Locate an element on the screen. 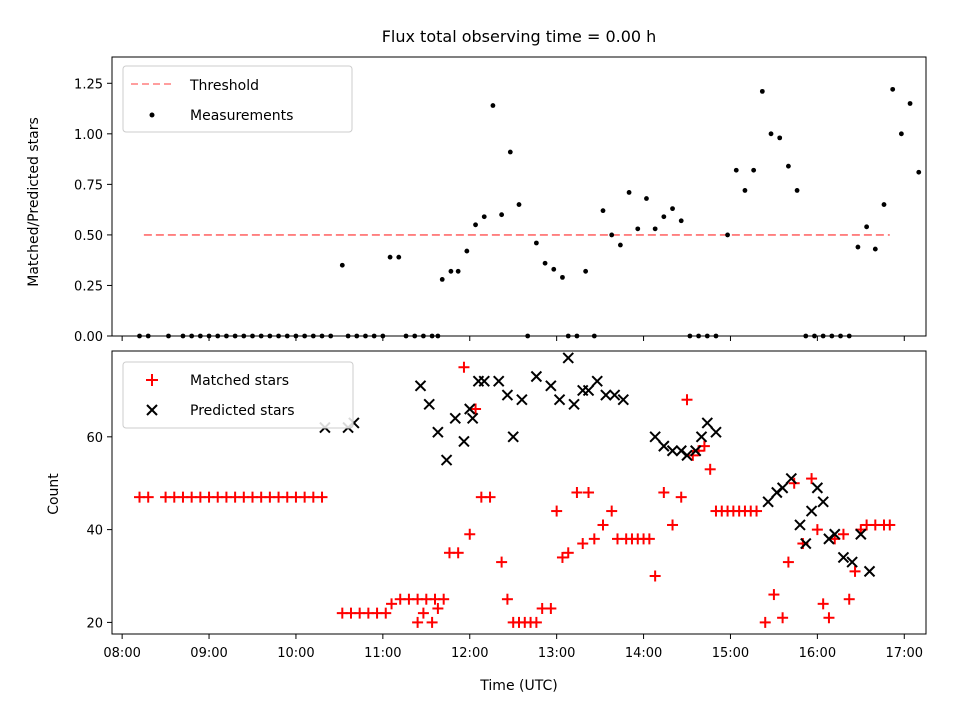 The height and width of the screenshot is (720, 960). legend-measurements-swatch is located at coordinates (152, 115).